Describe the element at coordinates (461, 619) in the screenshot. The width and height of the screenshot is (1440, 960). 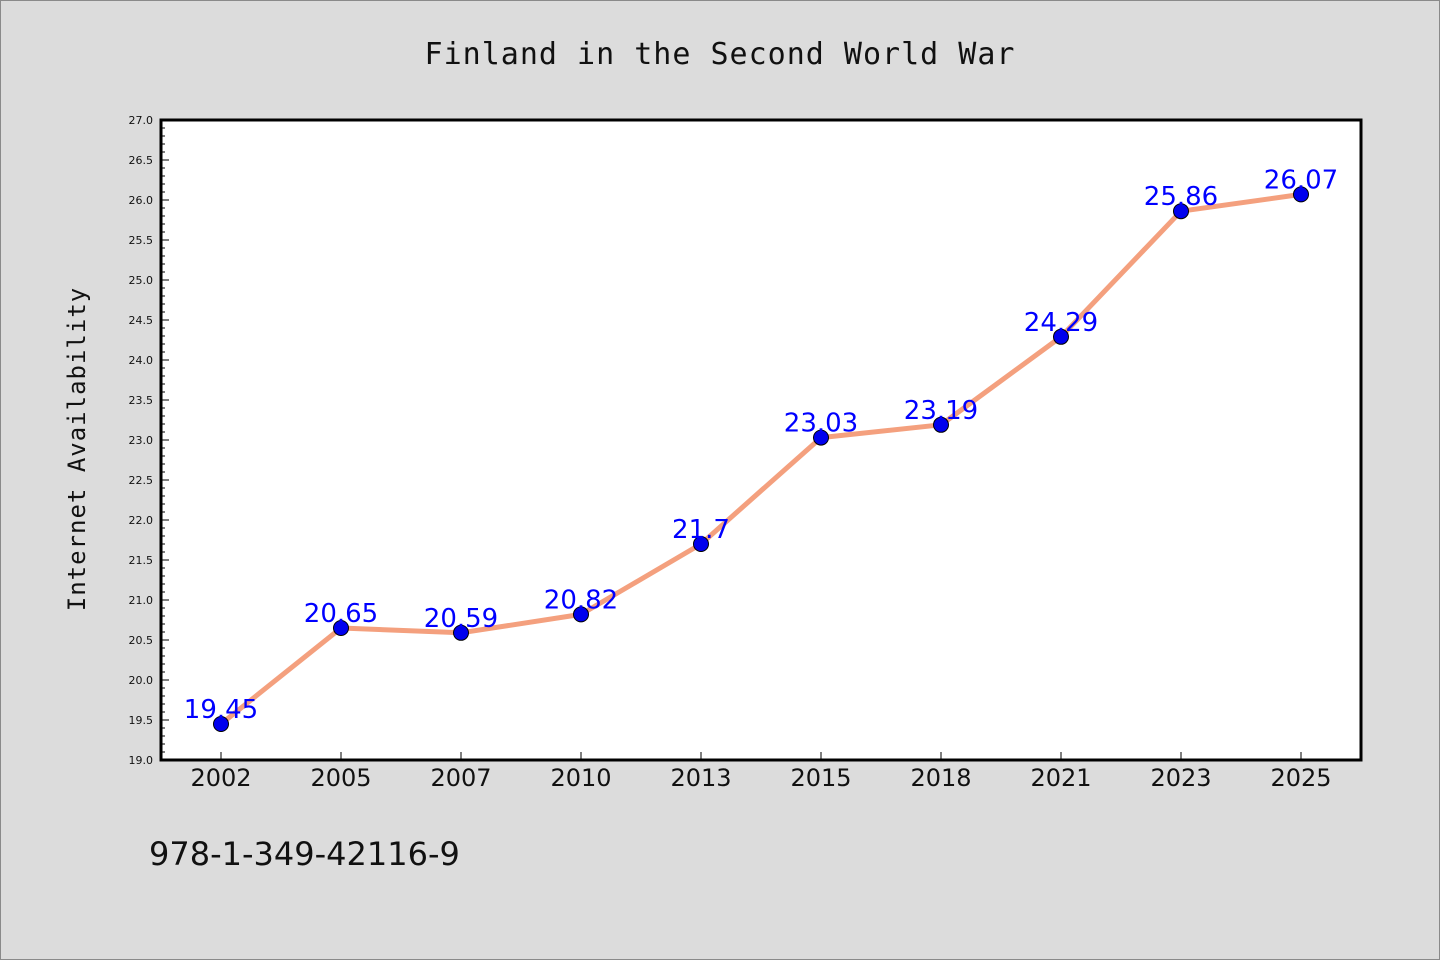
I see `data-label: 20.59` at that location.